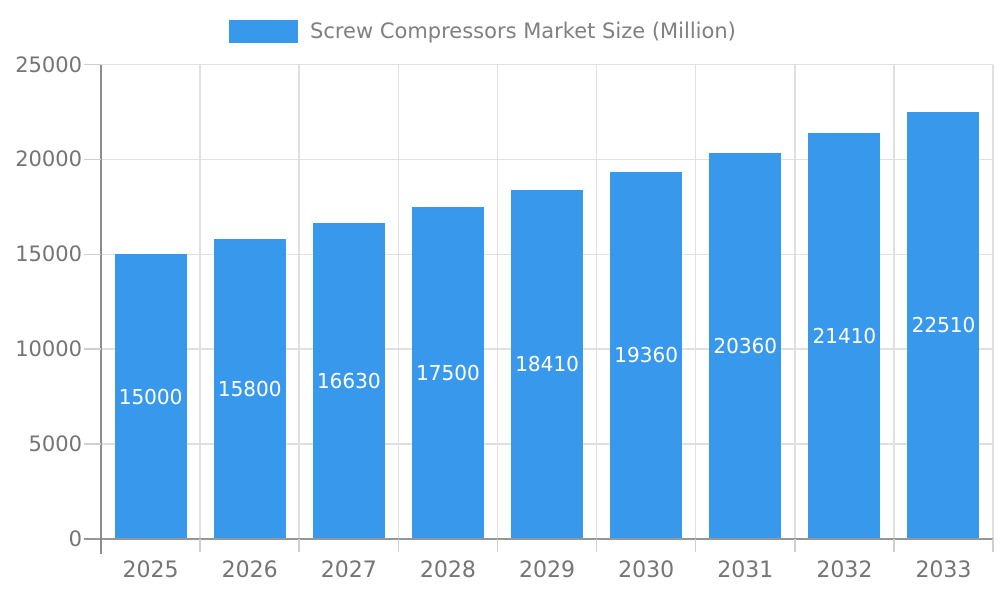 This screenshot has width=1000, height=600. I want to click on legend-label: Screw Compressors Market Size (Million), so click(523, 31).